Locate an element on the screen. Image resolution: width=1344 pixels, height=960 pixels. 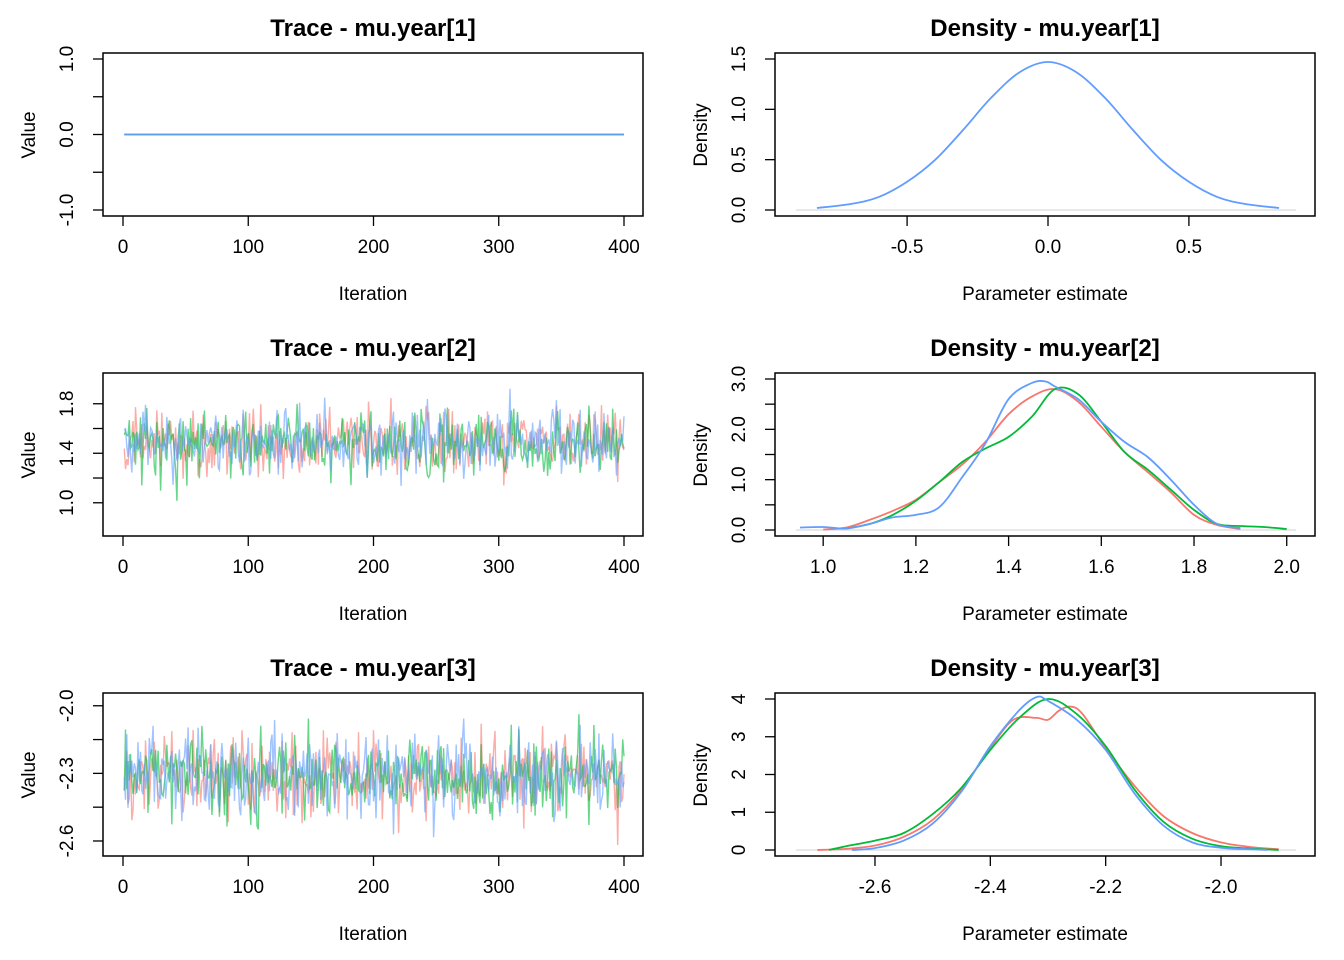
y-tick-label: 4 is located at coordinates (739, 698).